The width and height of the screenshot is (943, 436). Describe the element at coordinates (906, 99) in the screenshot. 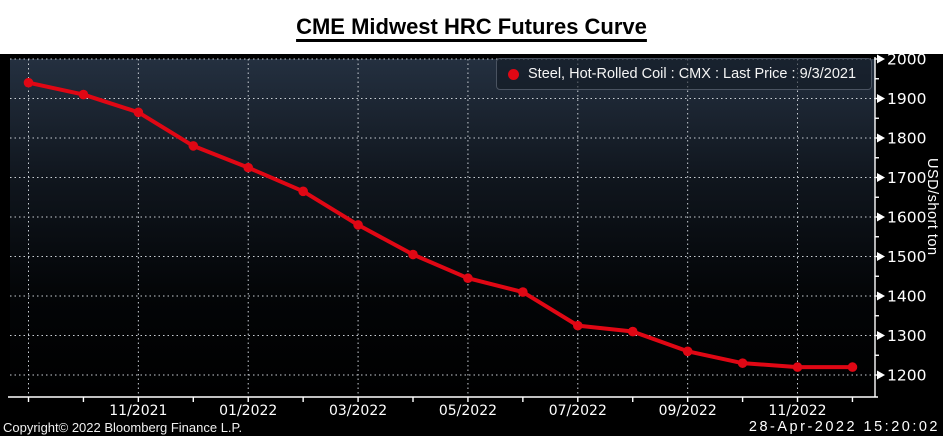

I see `y-tick-label: 1900` at that location.